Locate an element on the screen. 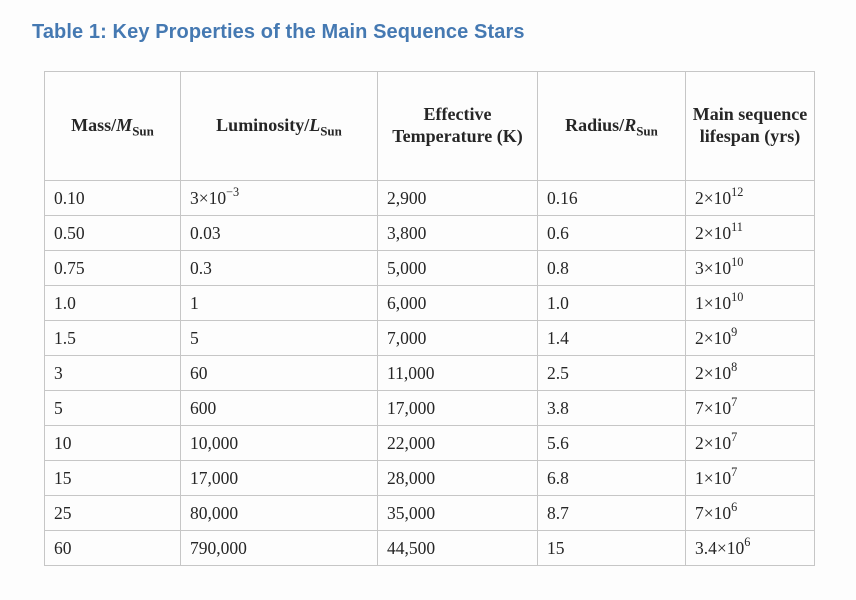 Image resolution: width=856 pixels, height=600 pixels. table-row: 1.0 1 6,000 1.0 1×1010 is located at coordinates (429, 303).